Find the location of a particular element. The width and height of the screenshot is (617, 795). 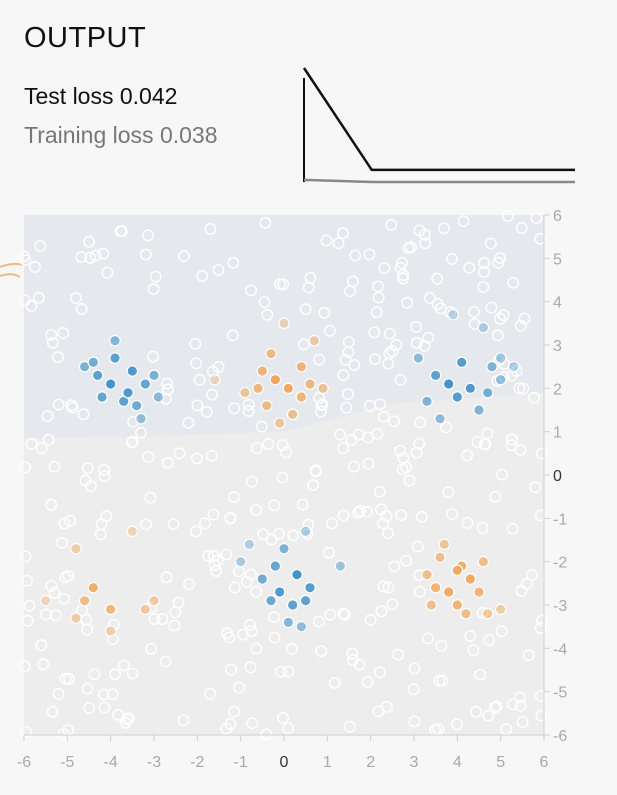

loss-curve-chart is located at coordinates (438, 125).